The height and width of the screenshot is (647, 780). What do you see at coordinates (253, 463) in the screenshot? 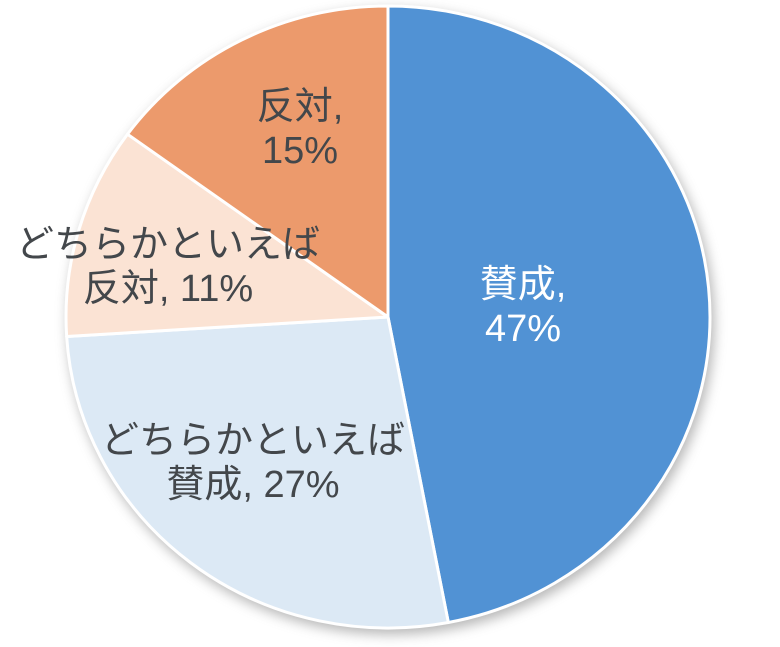
I see `pie-slice-label-1: どちらかといえば賛成, 27%` at bounding box center [253, 463].